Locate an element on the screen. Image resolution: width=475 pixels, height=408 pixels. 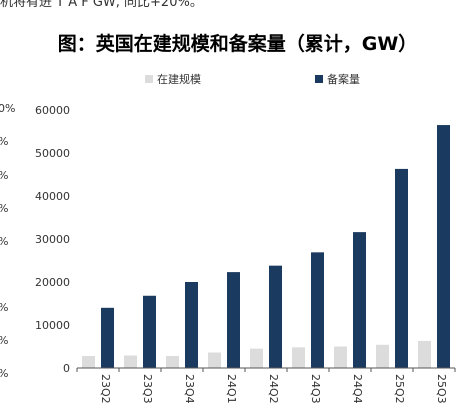
left-edge-fragment-5: % is located at coordinates (4, 241).